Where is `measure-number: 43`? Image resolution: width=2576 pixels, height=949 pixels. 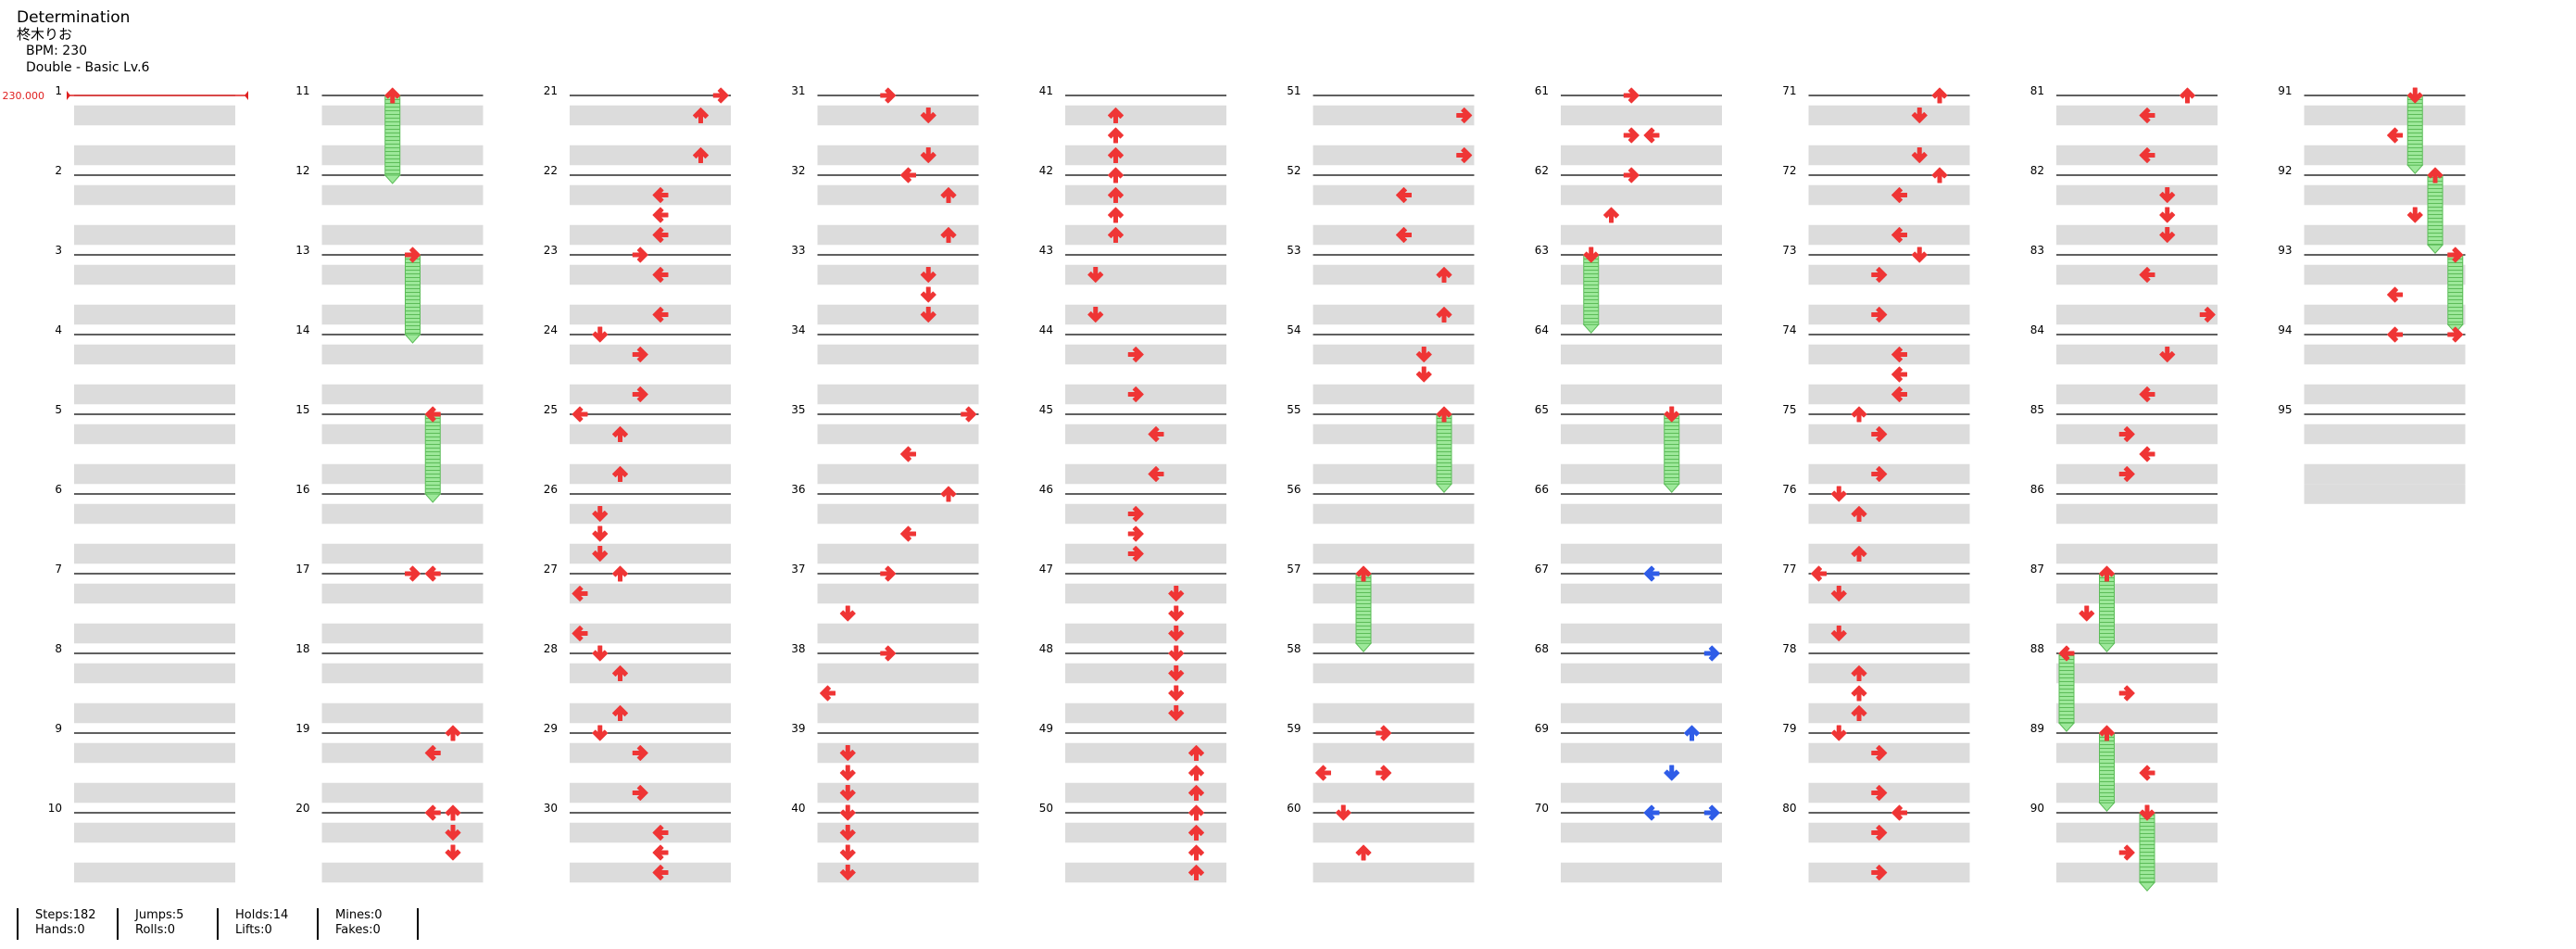
measure-number: 43 is located at coordinates (1046, 250).